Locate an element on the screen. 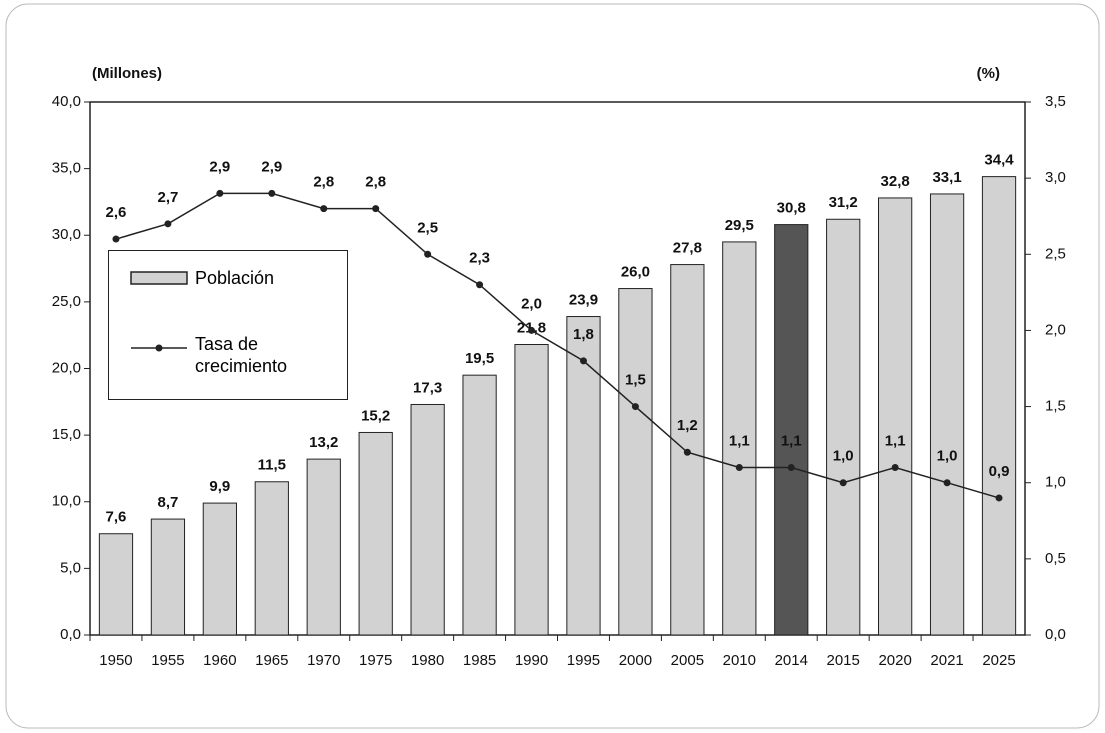 Image resolution: width=1105 pixels, height=733 pixels. line-value-label: 2,8 is located at coordinates (375, 182).